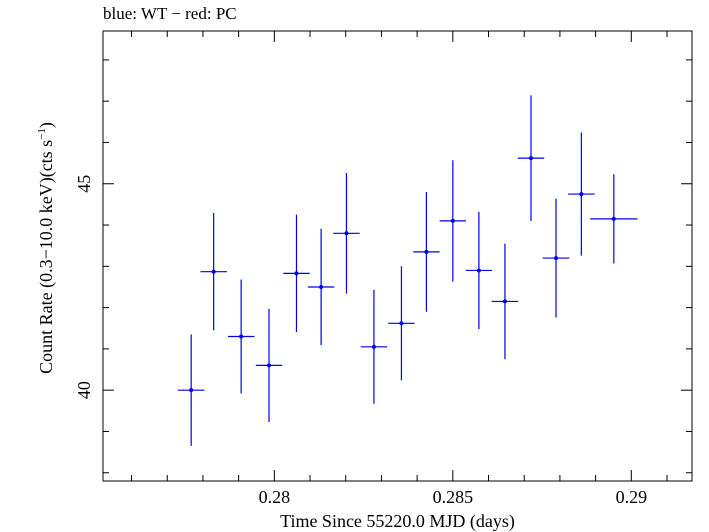 The height and width of the screenshot is (532, 709). Describe the element at coordinates (170, 13) in the screenshot. I see `chart-title: blue: WT − red: PC` at that location.